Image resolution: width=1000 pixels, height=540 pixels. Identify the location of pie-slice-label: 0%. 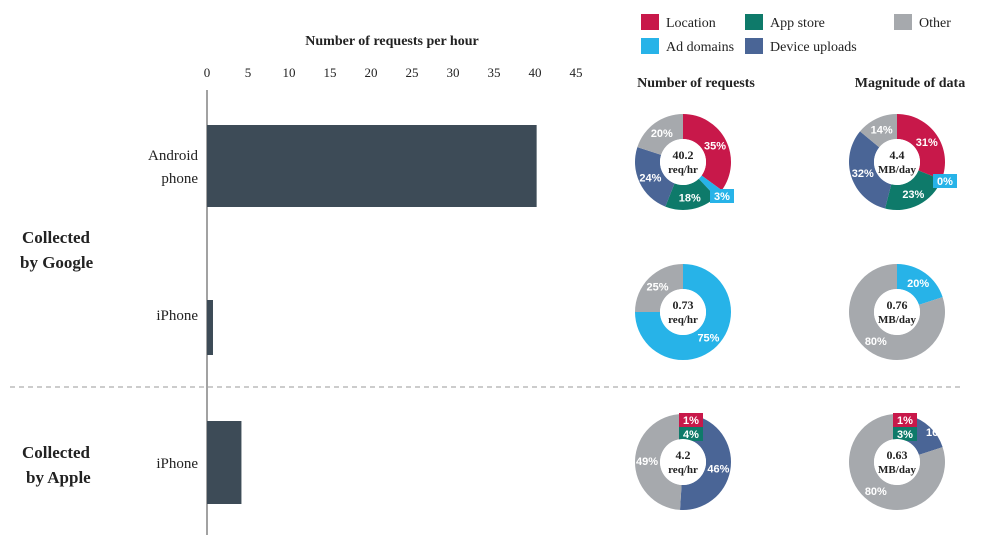
(945, 182).